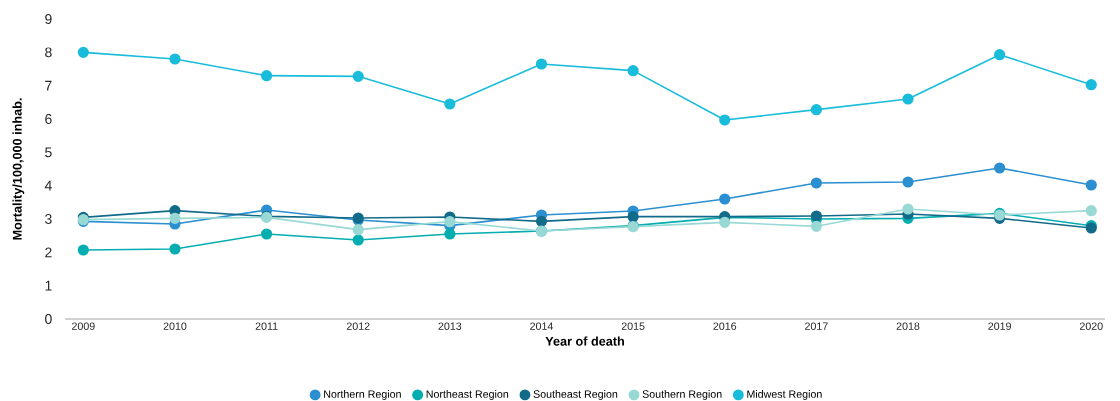 Image resolution: width=1120 pixels, height=401 pixels. What do you see at coordinates (584, 341) in the screenshot?
I see `x-axis-title: Year of death` at bounding box center [584, 341].